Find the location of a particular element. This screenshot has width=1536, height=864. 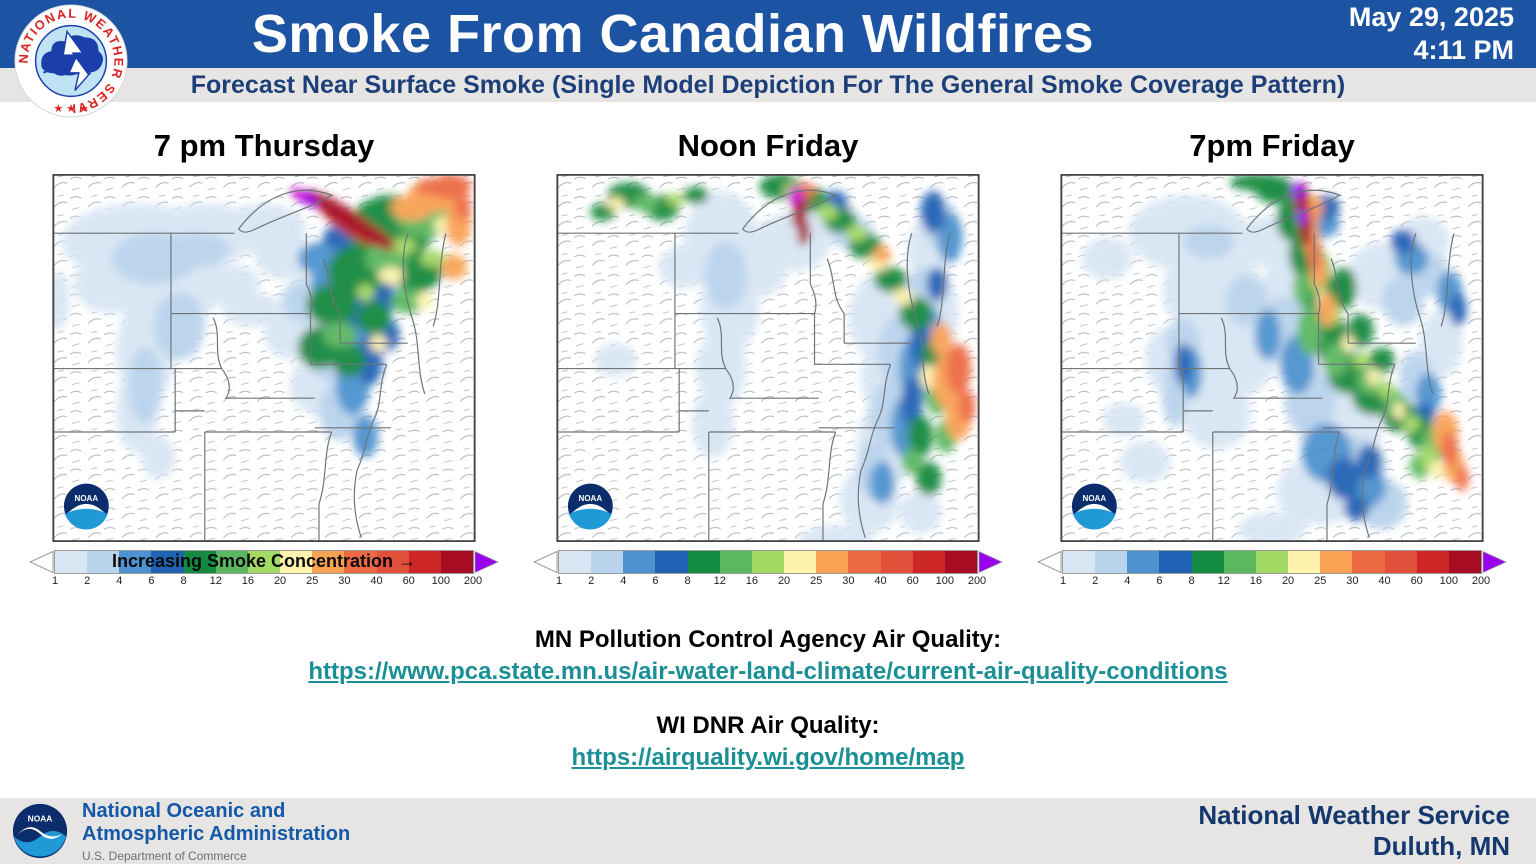

agency-line2: Atmospheric Administration is located at coordinates (216, 833).